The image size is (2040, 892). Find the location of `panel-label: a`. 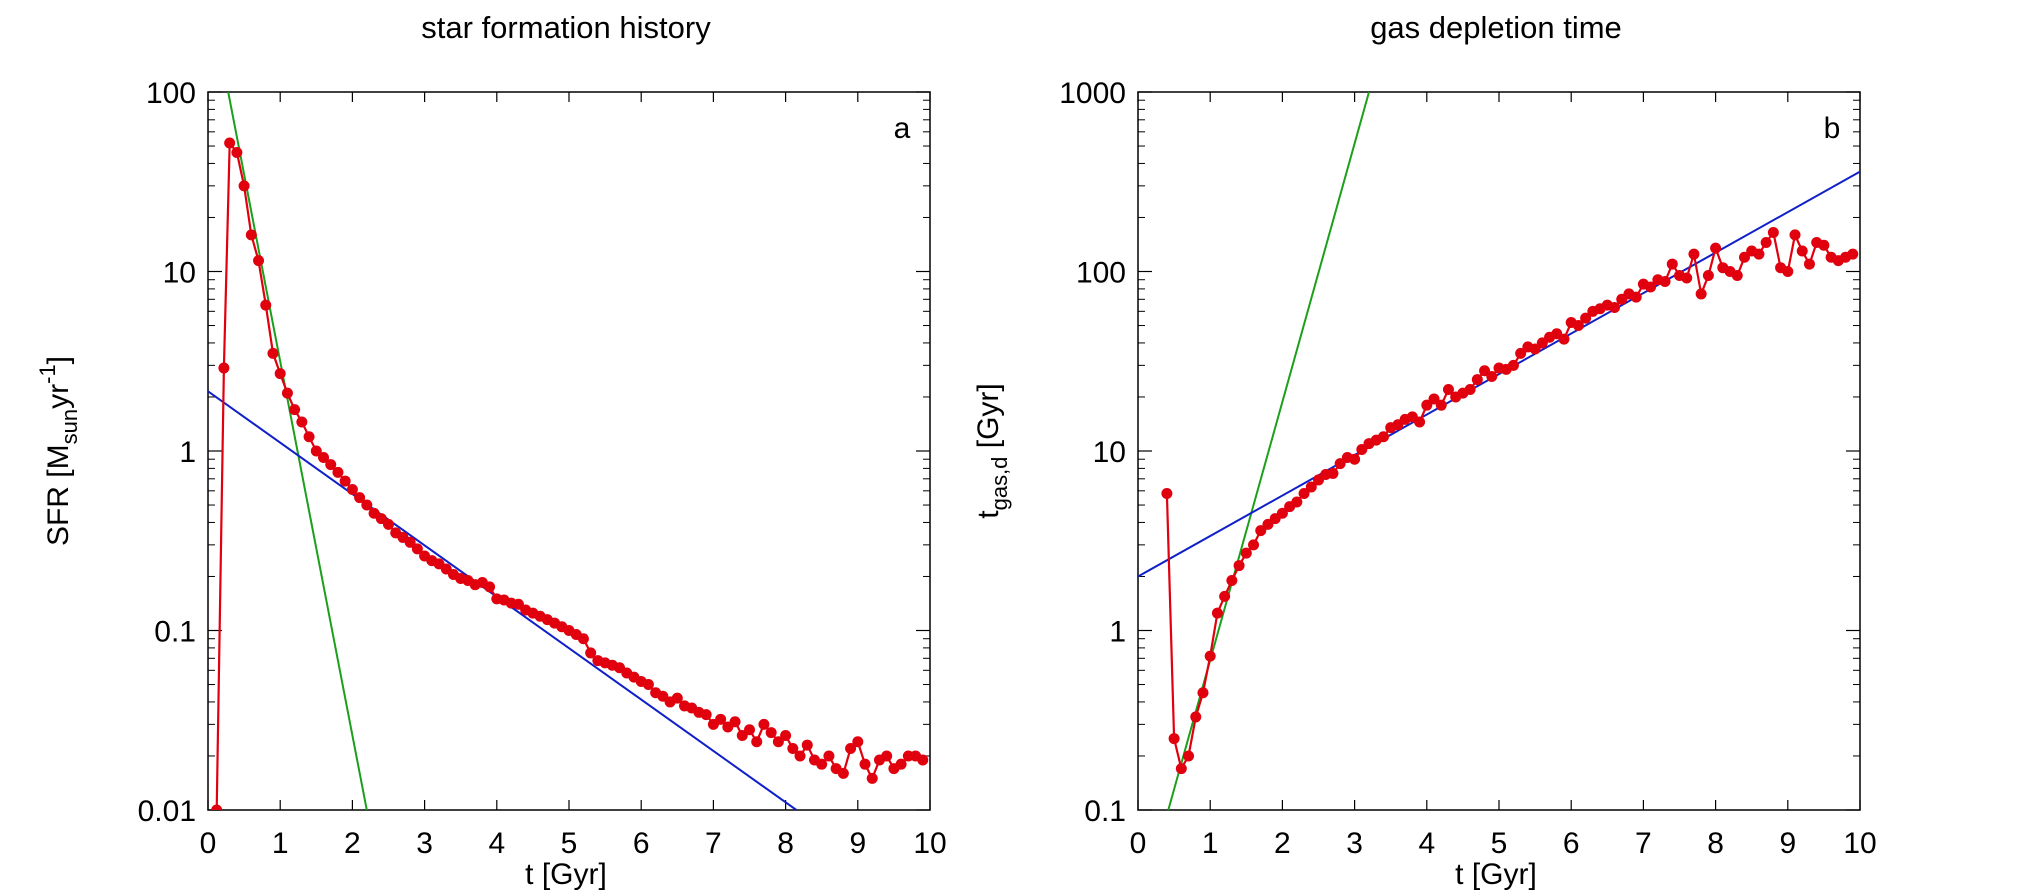

panel-label: a is located at coordinates (902, 128).